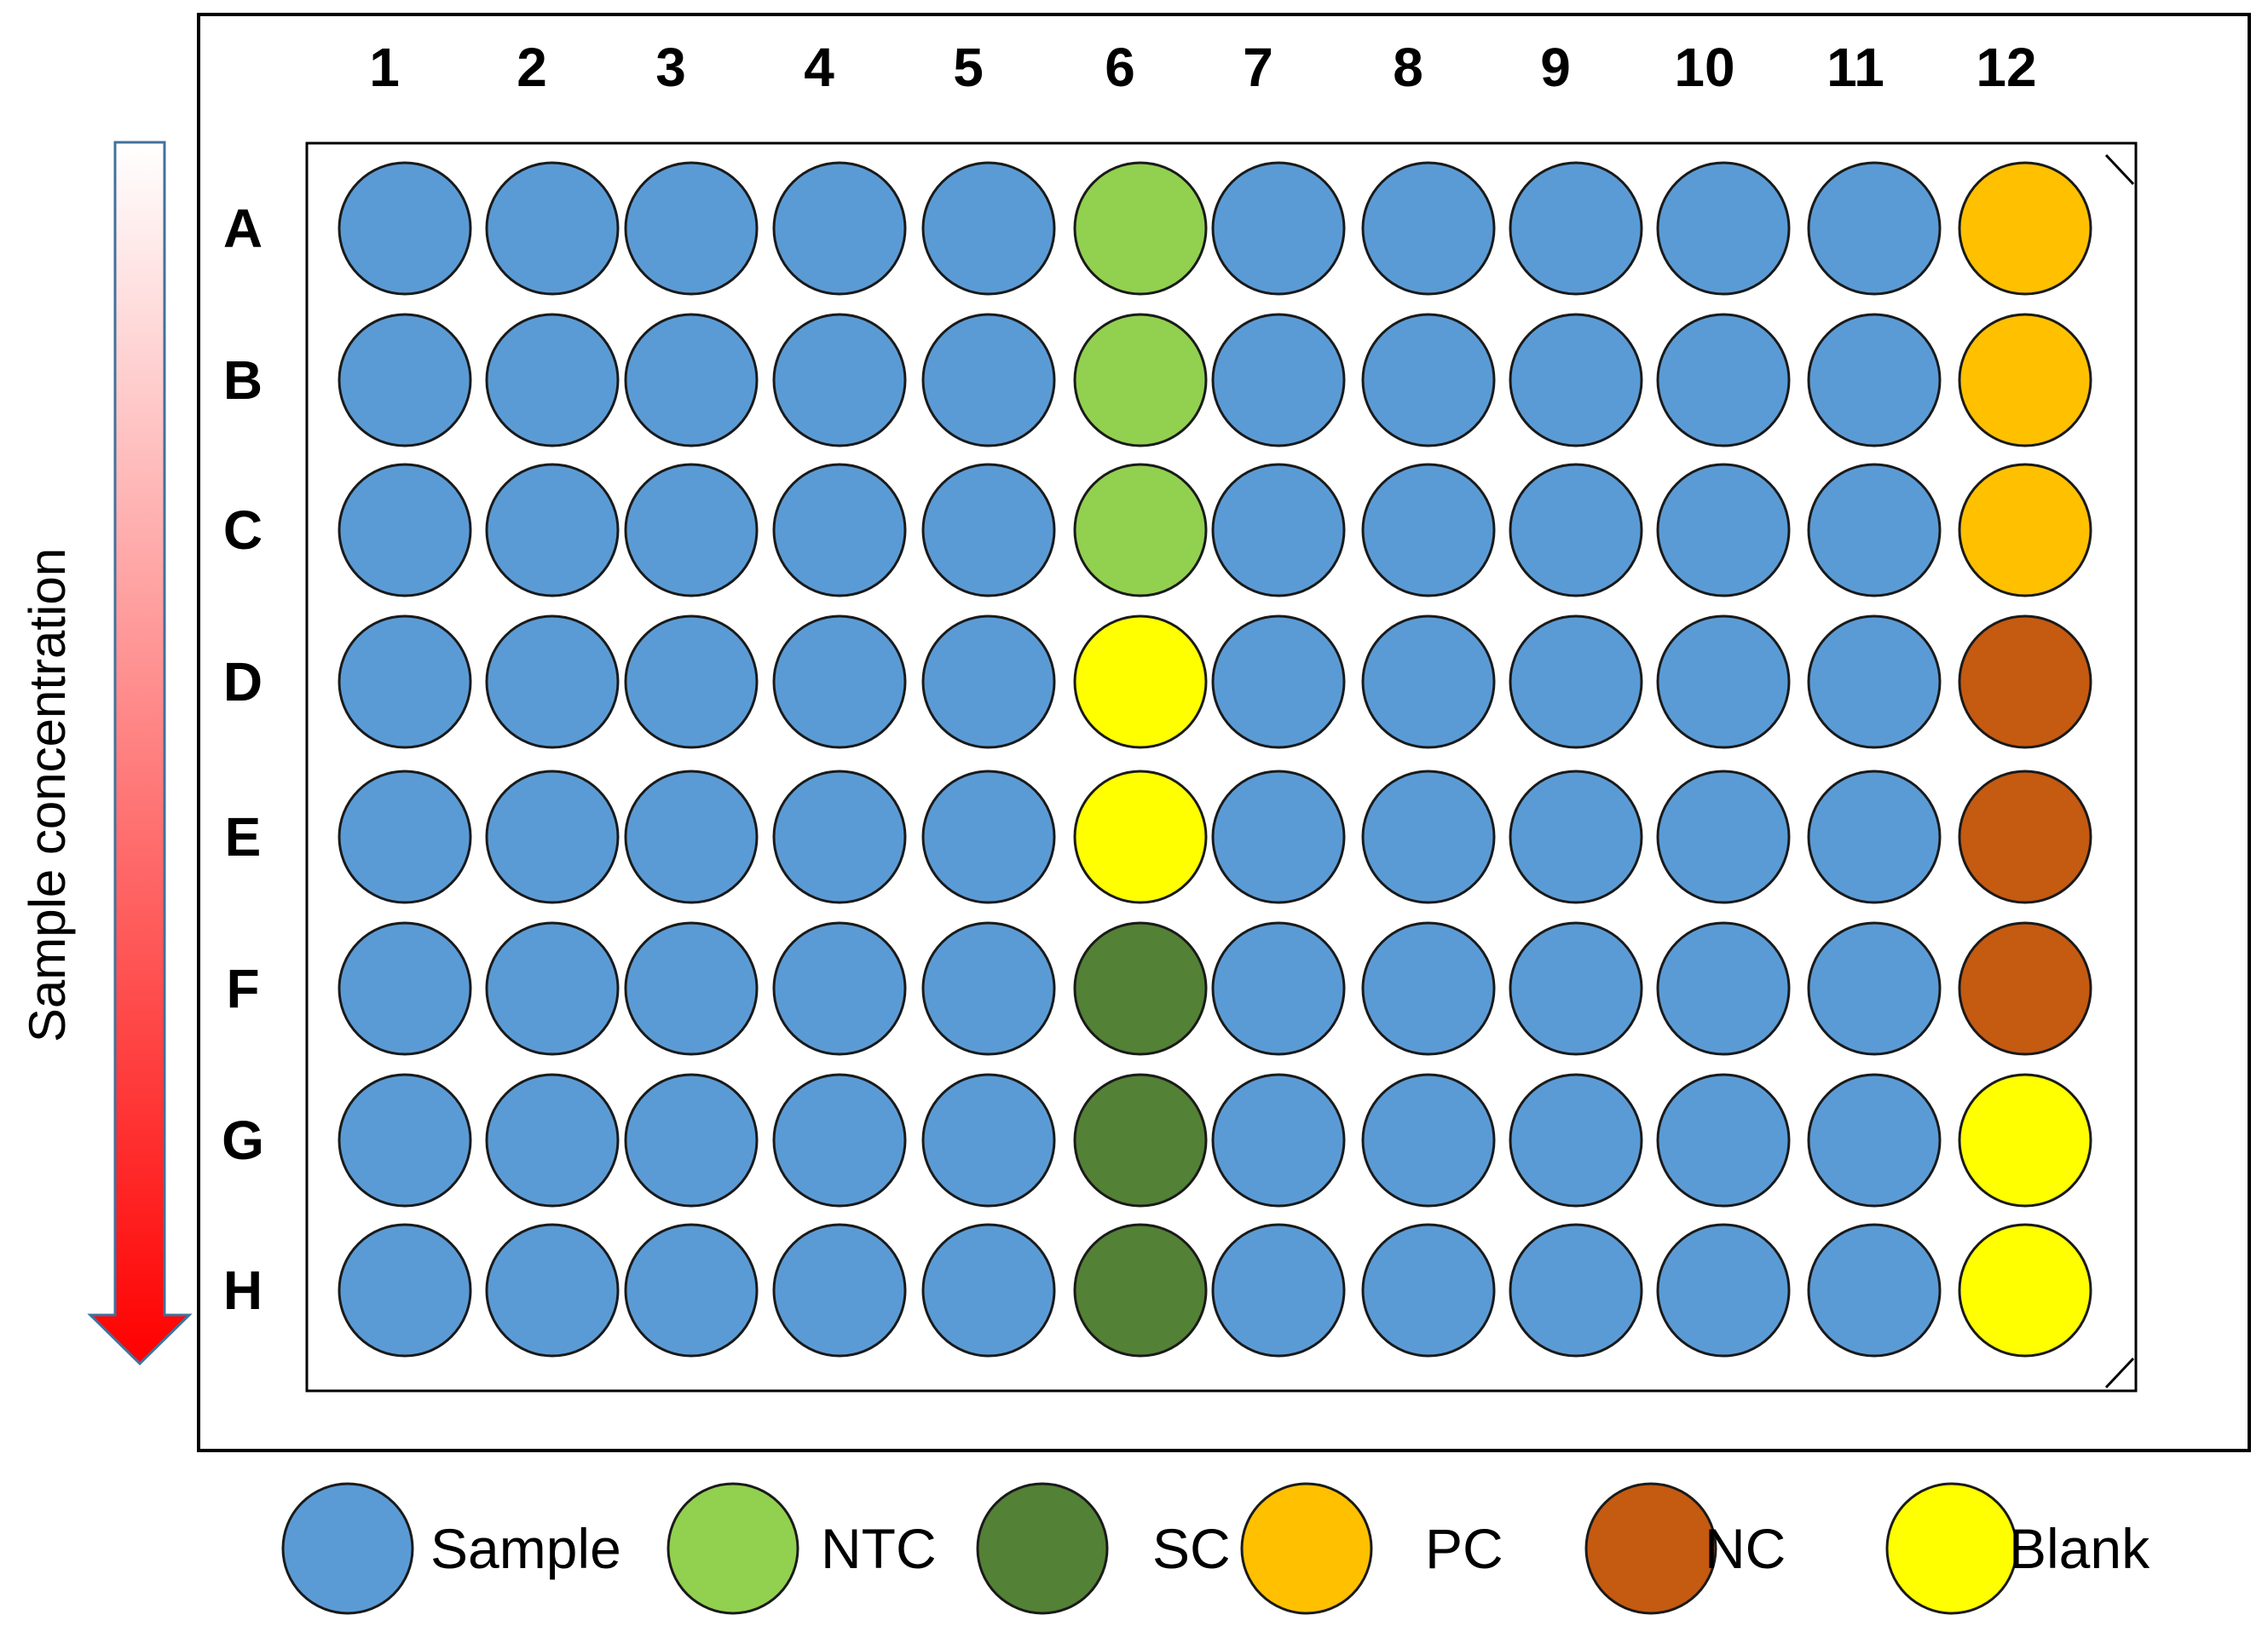 This screenshot has width=2268, height=1638. Describe the element at coordinates (1723, 228) in the screenshot. I see `well-A10` at that location.